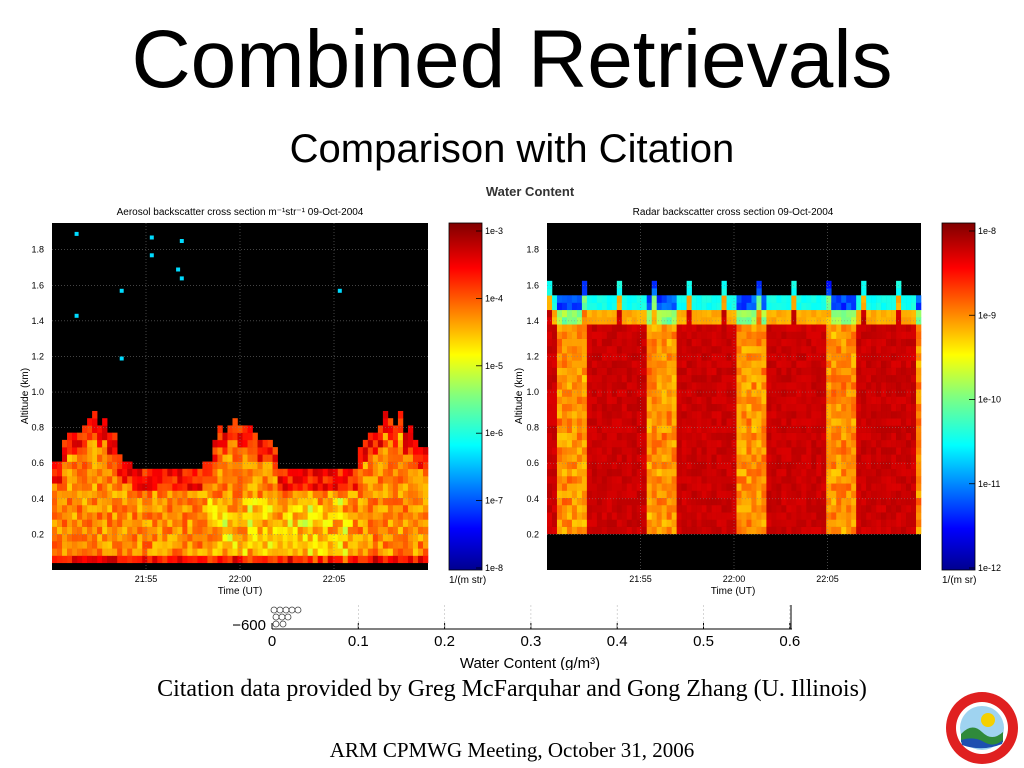  Describe the element at coordinates (489, 399) in the screenshot. I see `panel1-colorbar-ticks: 1e-31e-41e-51e-61e-71e-8` at that location.